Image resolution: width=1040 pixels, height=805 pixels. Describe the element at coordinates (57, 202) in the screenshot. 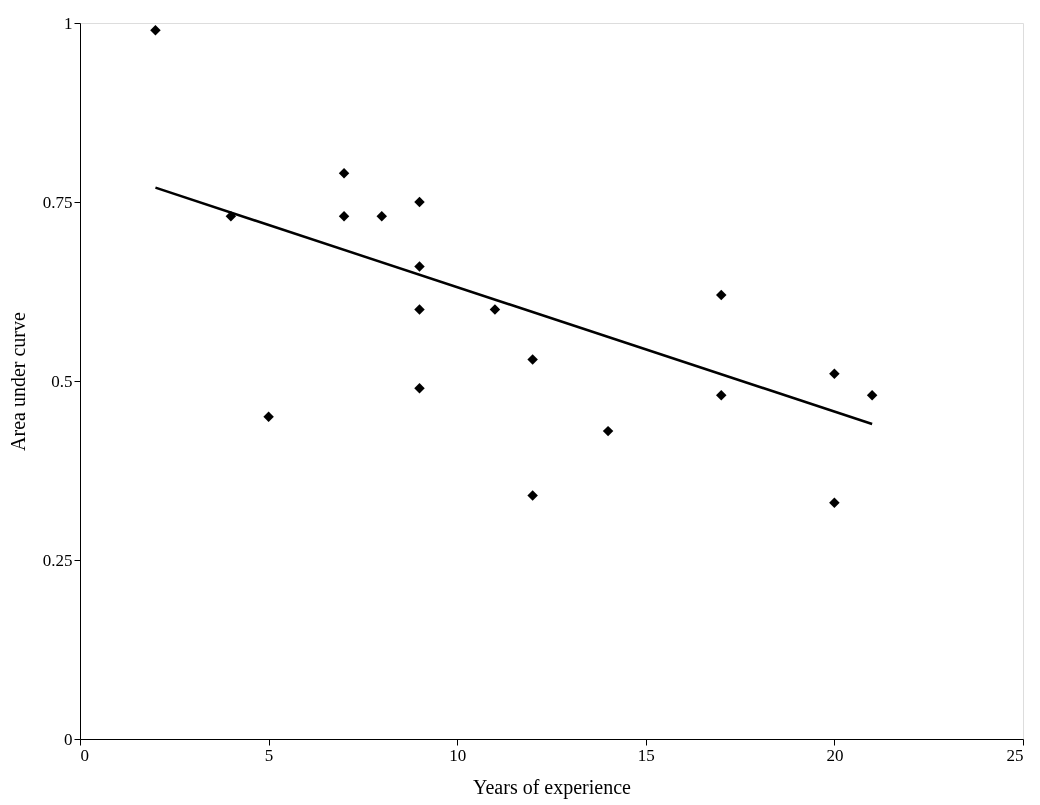

I see `y-tick-label: 0.75` at that location.